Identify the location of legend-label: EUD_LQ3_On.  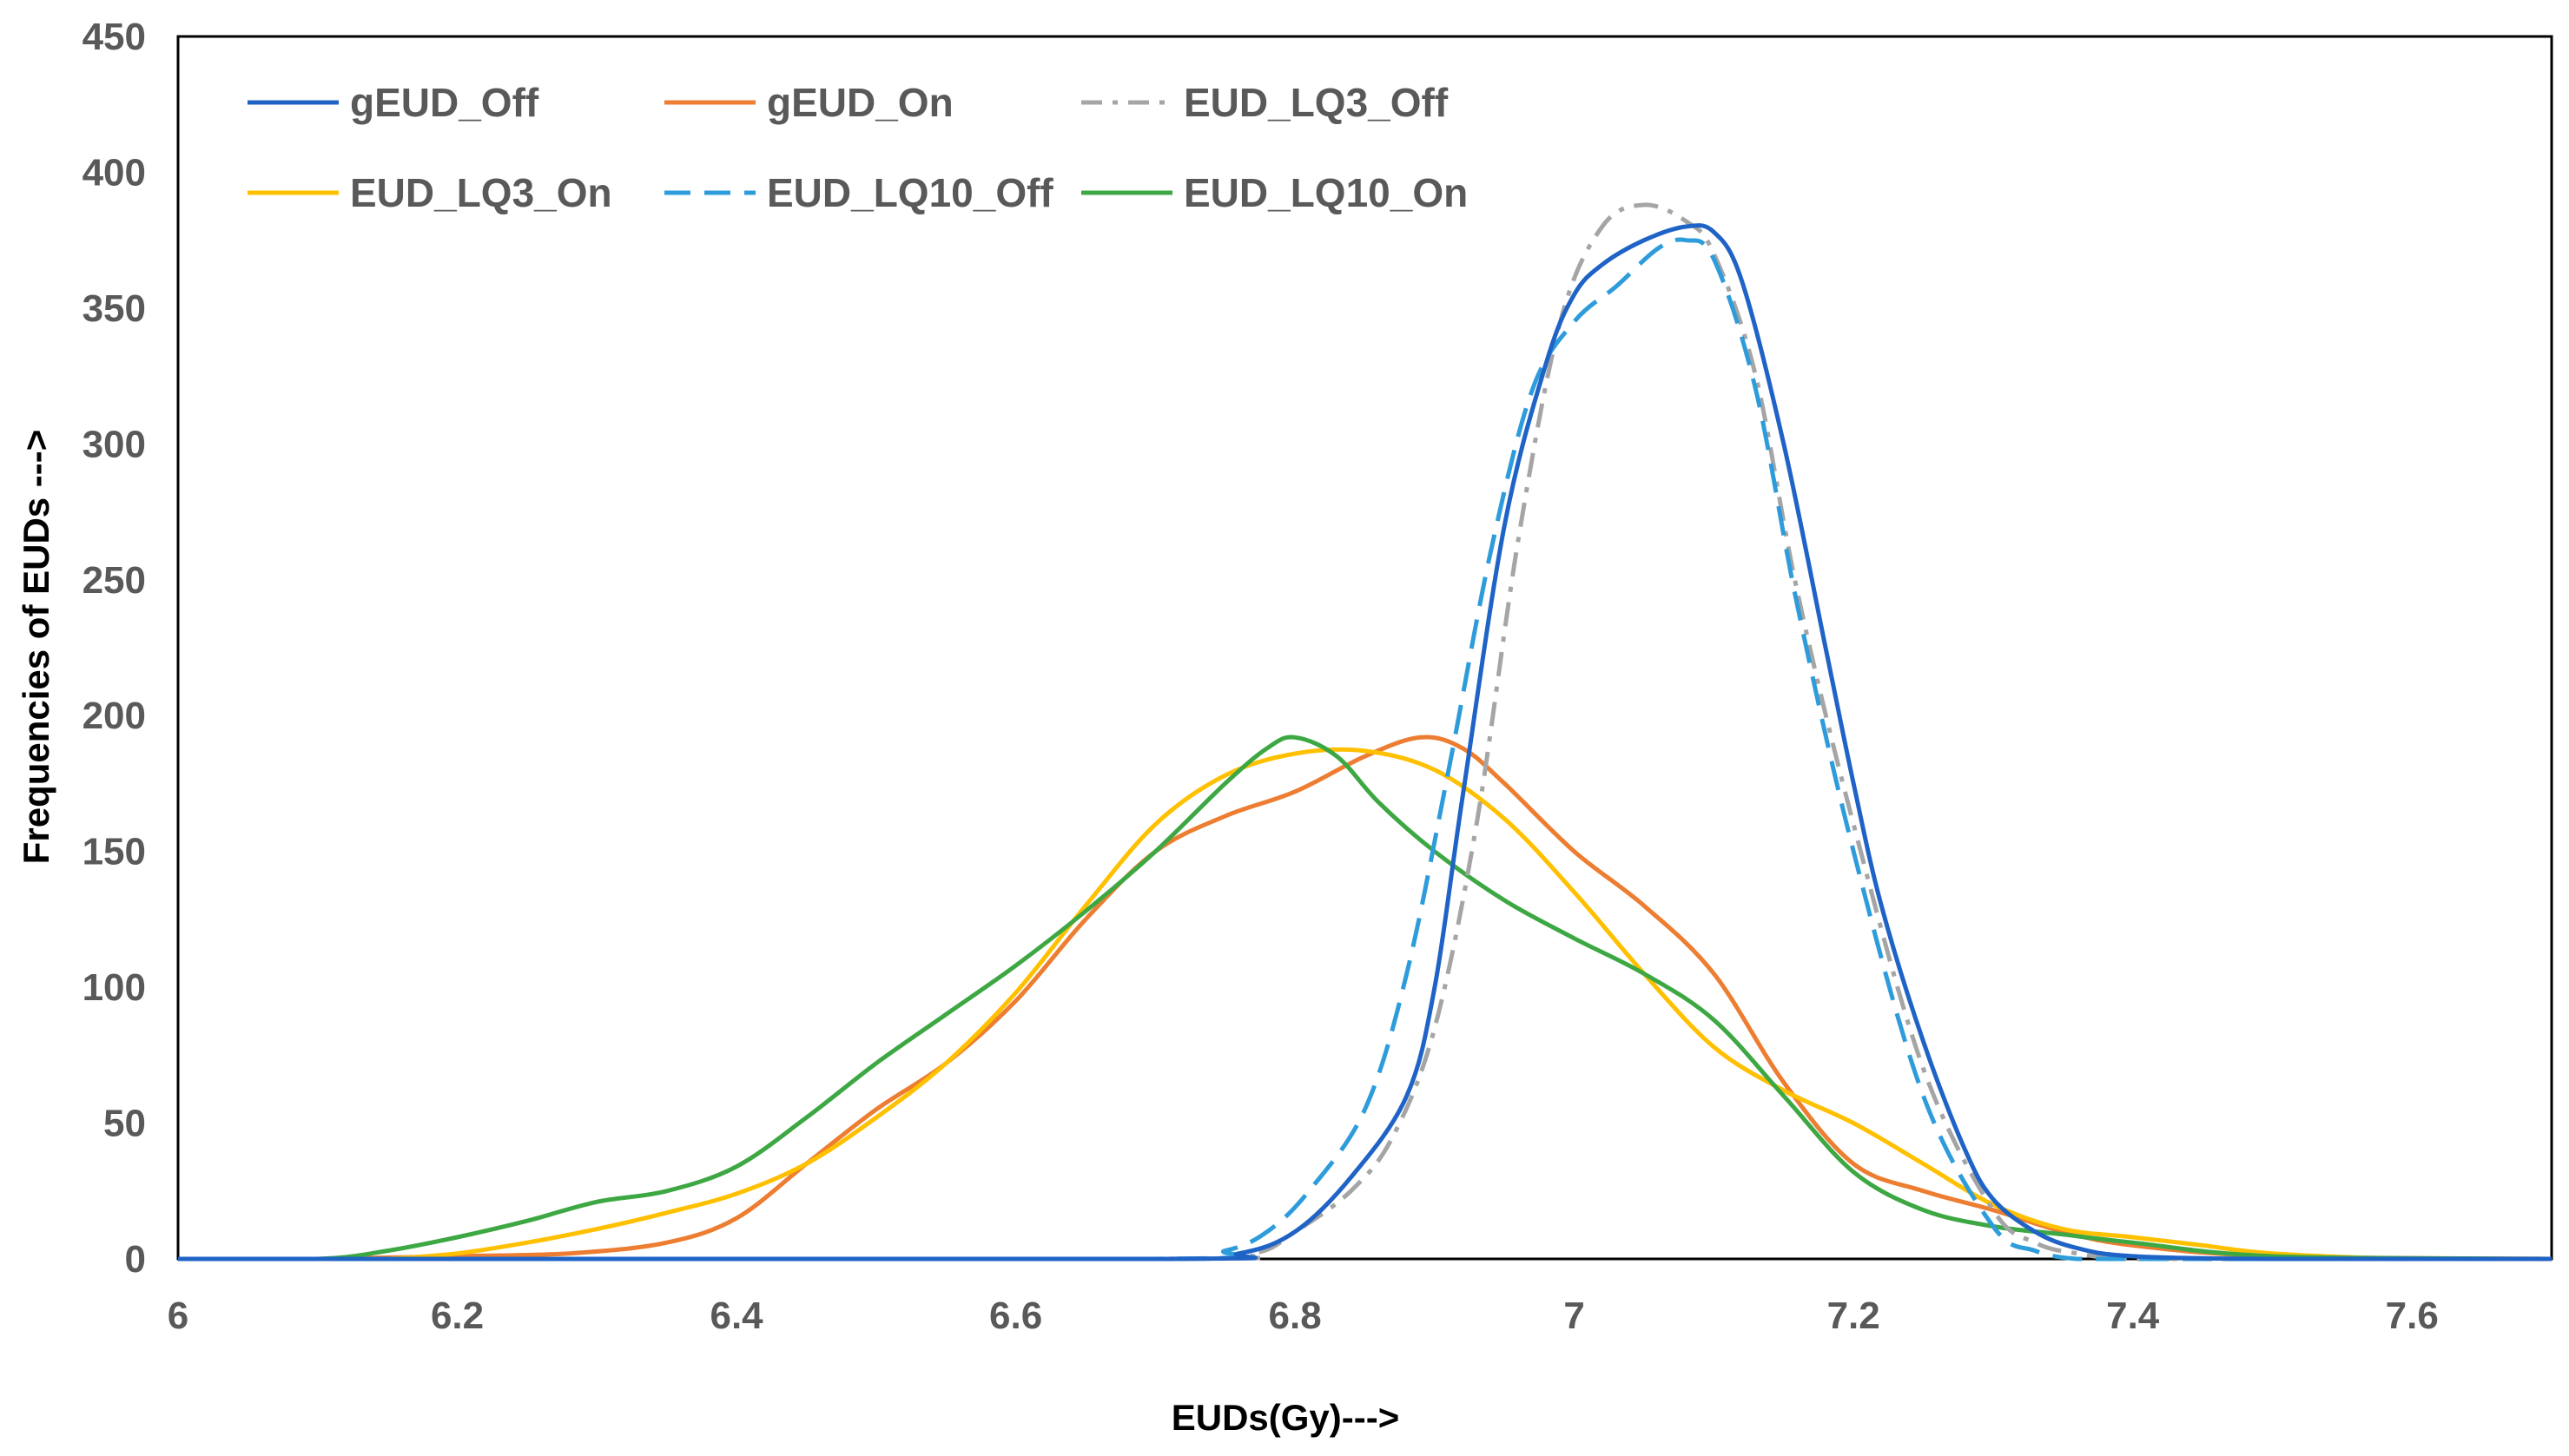
(481, 192).